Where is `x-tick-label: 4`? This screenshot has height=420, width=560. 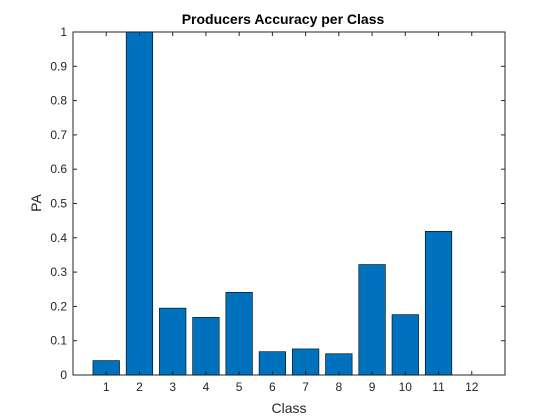 x-tick-label: 4 is located at coordinates (206, 387).